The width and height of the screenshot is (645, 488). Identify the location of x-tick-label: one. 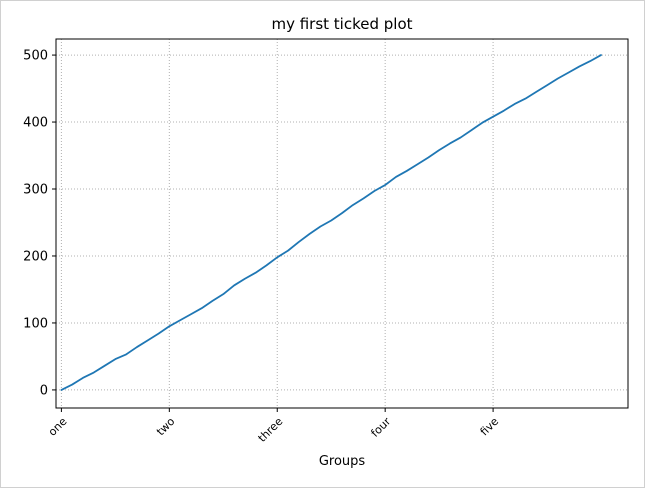
(58, 427).